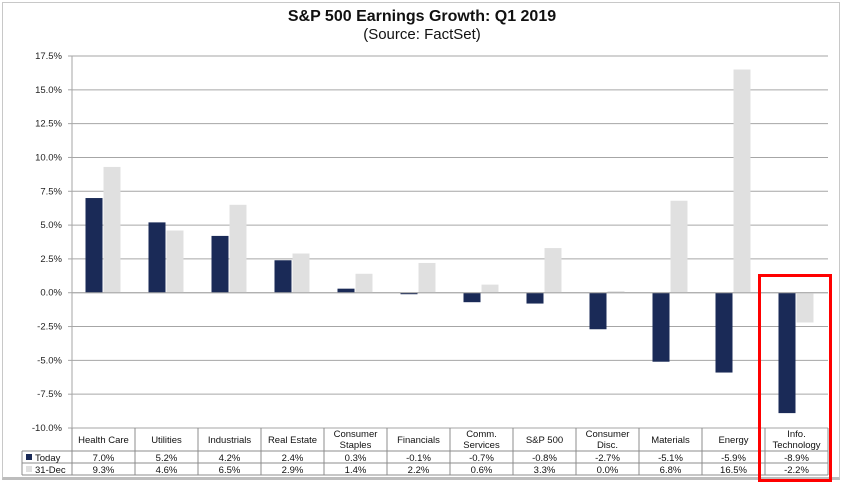 Image resolution: width=844 pixels, height=484 pixels. Describe the element at coordinates (481, 458) in the screenshot. I see `table-value: -0.7%` at that location.